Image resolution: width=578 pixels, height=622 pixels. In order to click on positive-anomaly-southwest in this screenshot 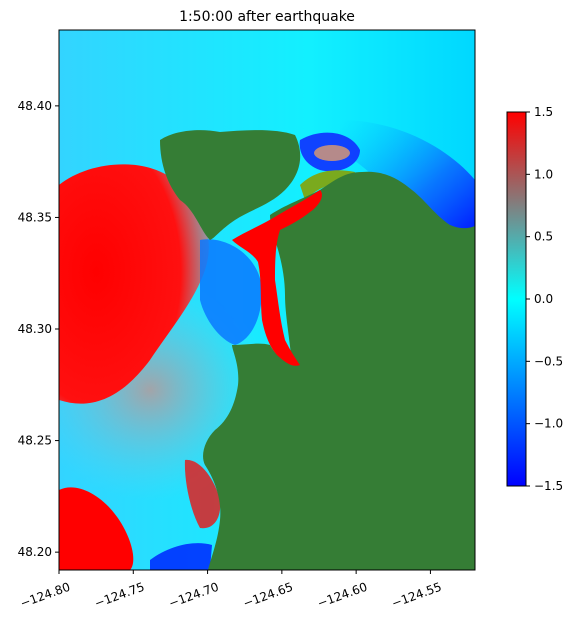, I will do `click(96, 528)`.